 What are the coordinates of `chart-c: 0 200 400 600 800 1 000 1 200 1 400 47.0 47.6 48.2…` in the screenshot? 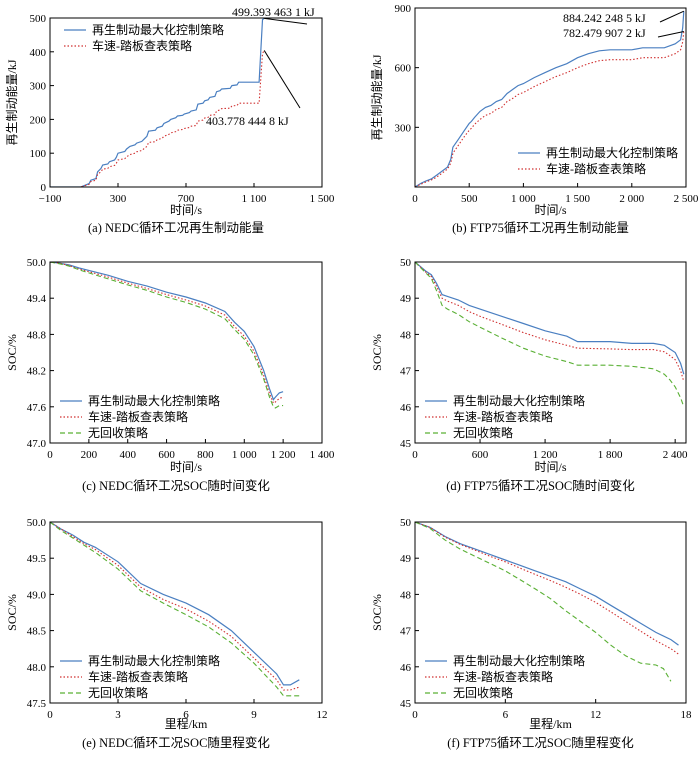 It's located at (170, 375).